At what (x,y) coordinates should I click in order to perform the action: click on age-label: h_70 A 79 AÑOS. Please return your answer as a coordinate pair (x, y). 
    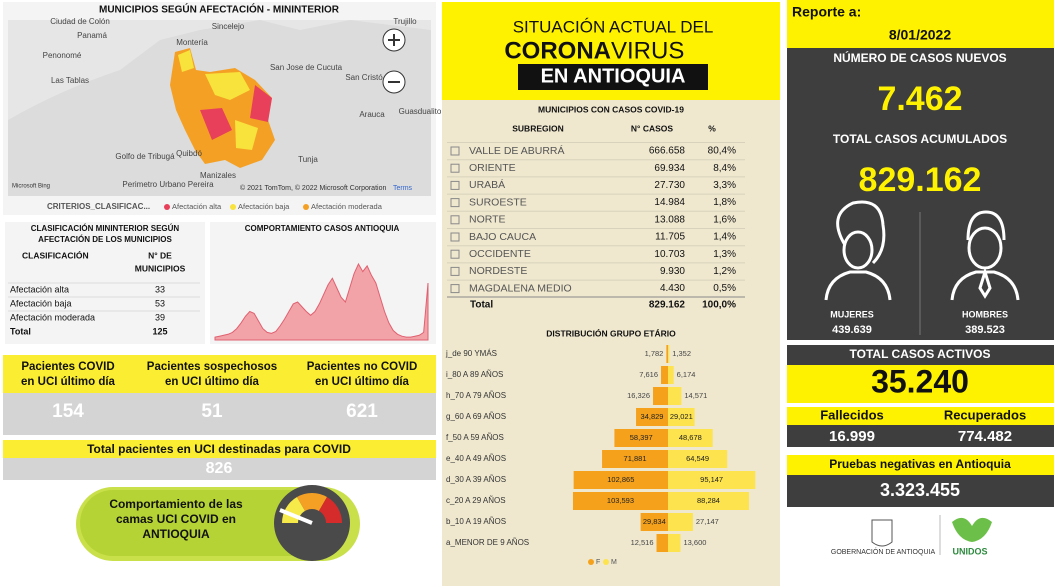
    Looking at the image, I should click on (476, 395).